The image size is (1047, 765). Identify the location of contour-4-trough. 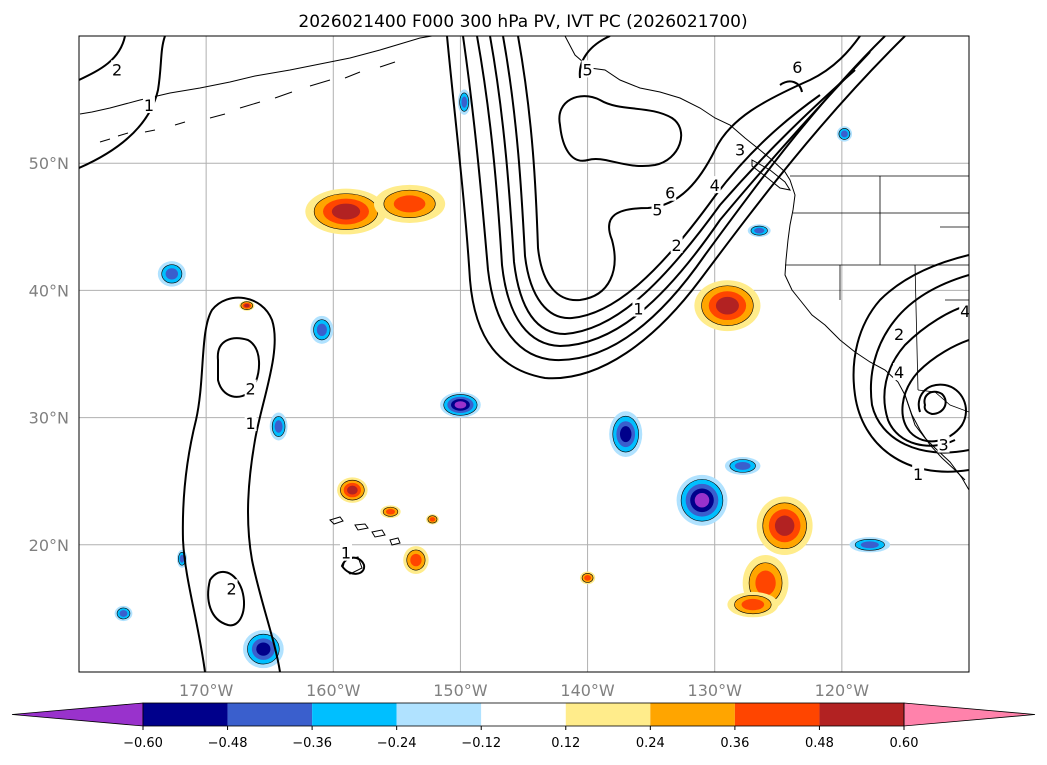
(672, 186).